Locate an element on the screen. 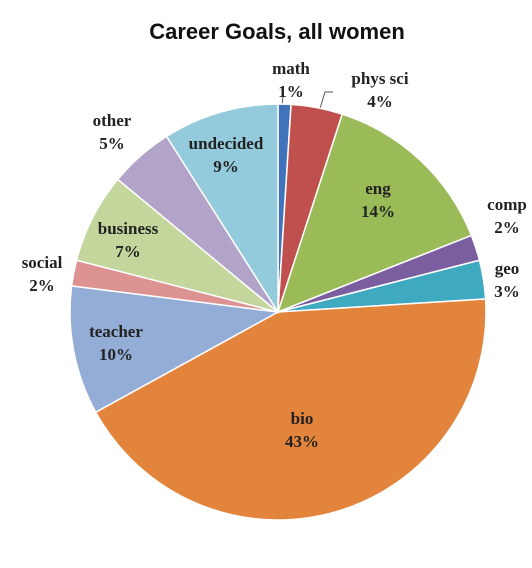  value-label: 9% is located at coordinates (226, 166).